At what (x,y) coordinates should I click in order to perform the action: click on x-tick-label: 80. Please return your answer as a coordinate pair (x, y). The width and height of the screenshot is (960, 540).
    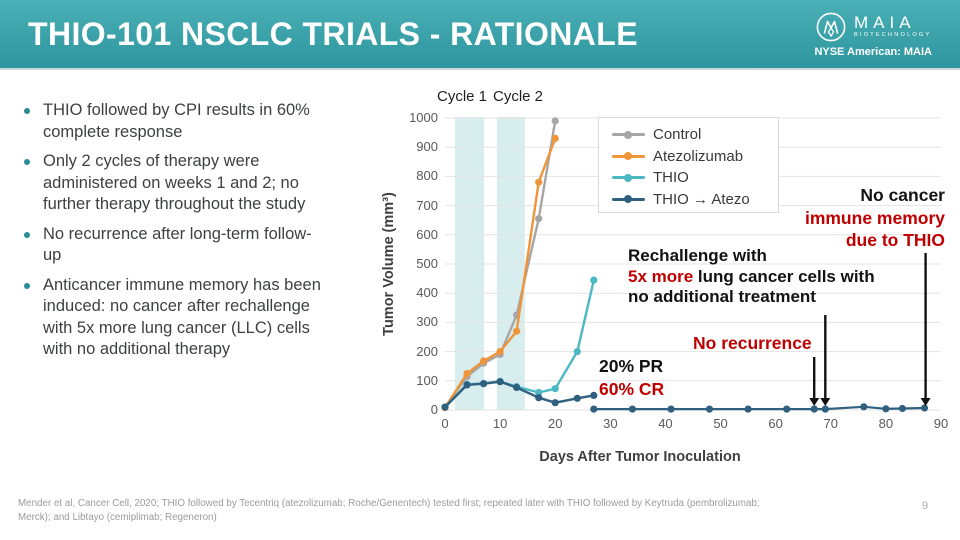
    Looking at the image, I should click on (886, 423).